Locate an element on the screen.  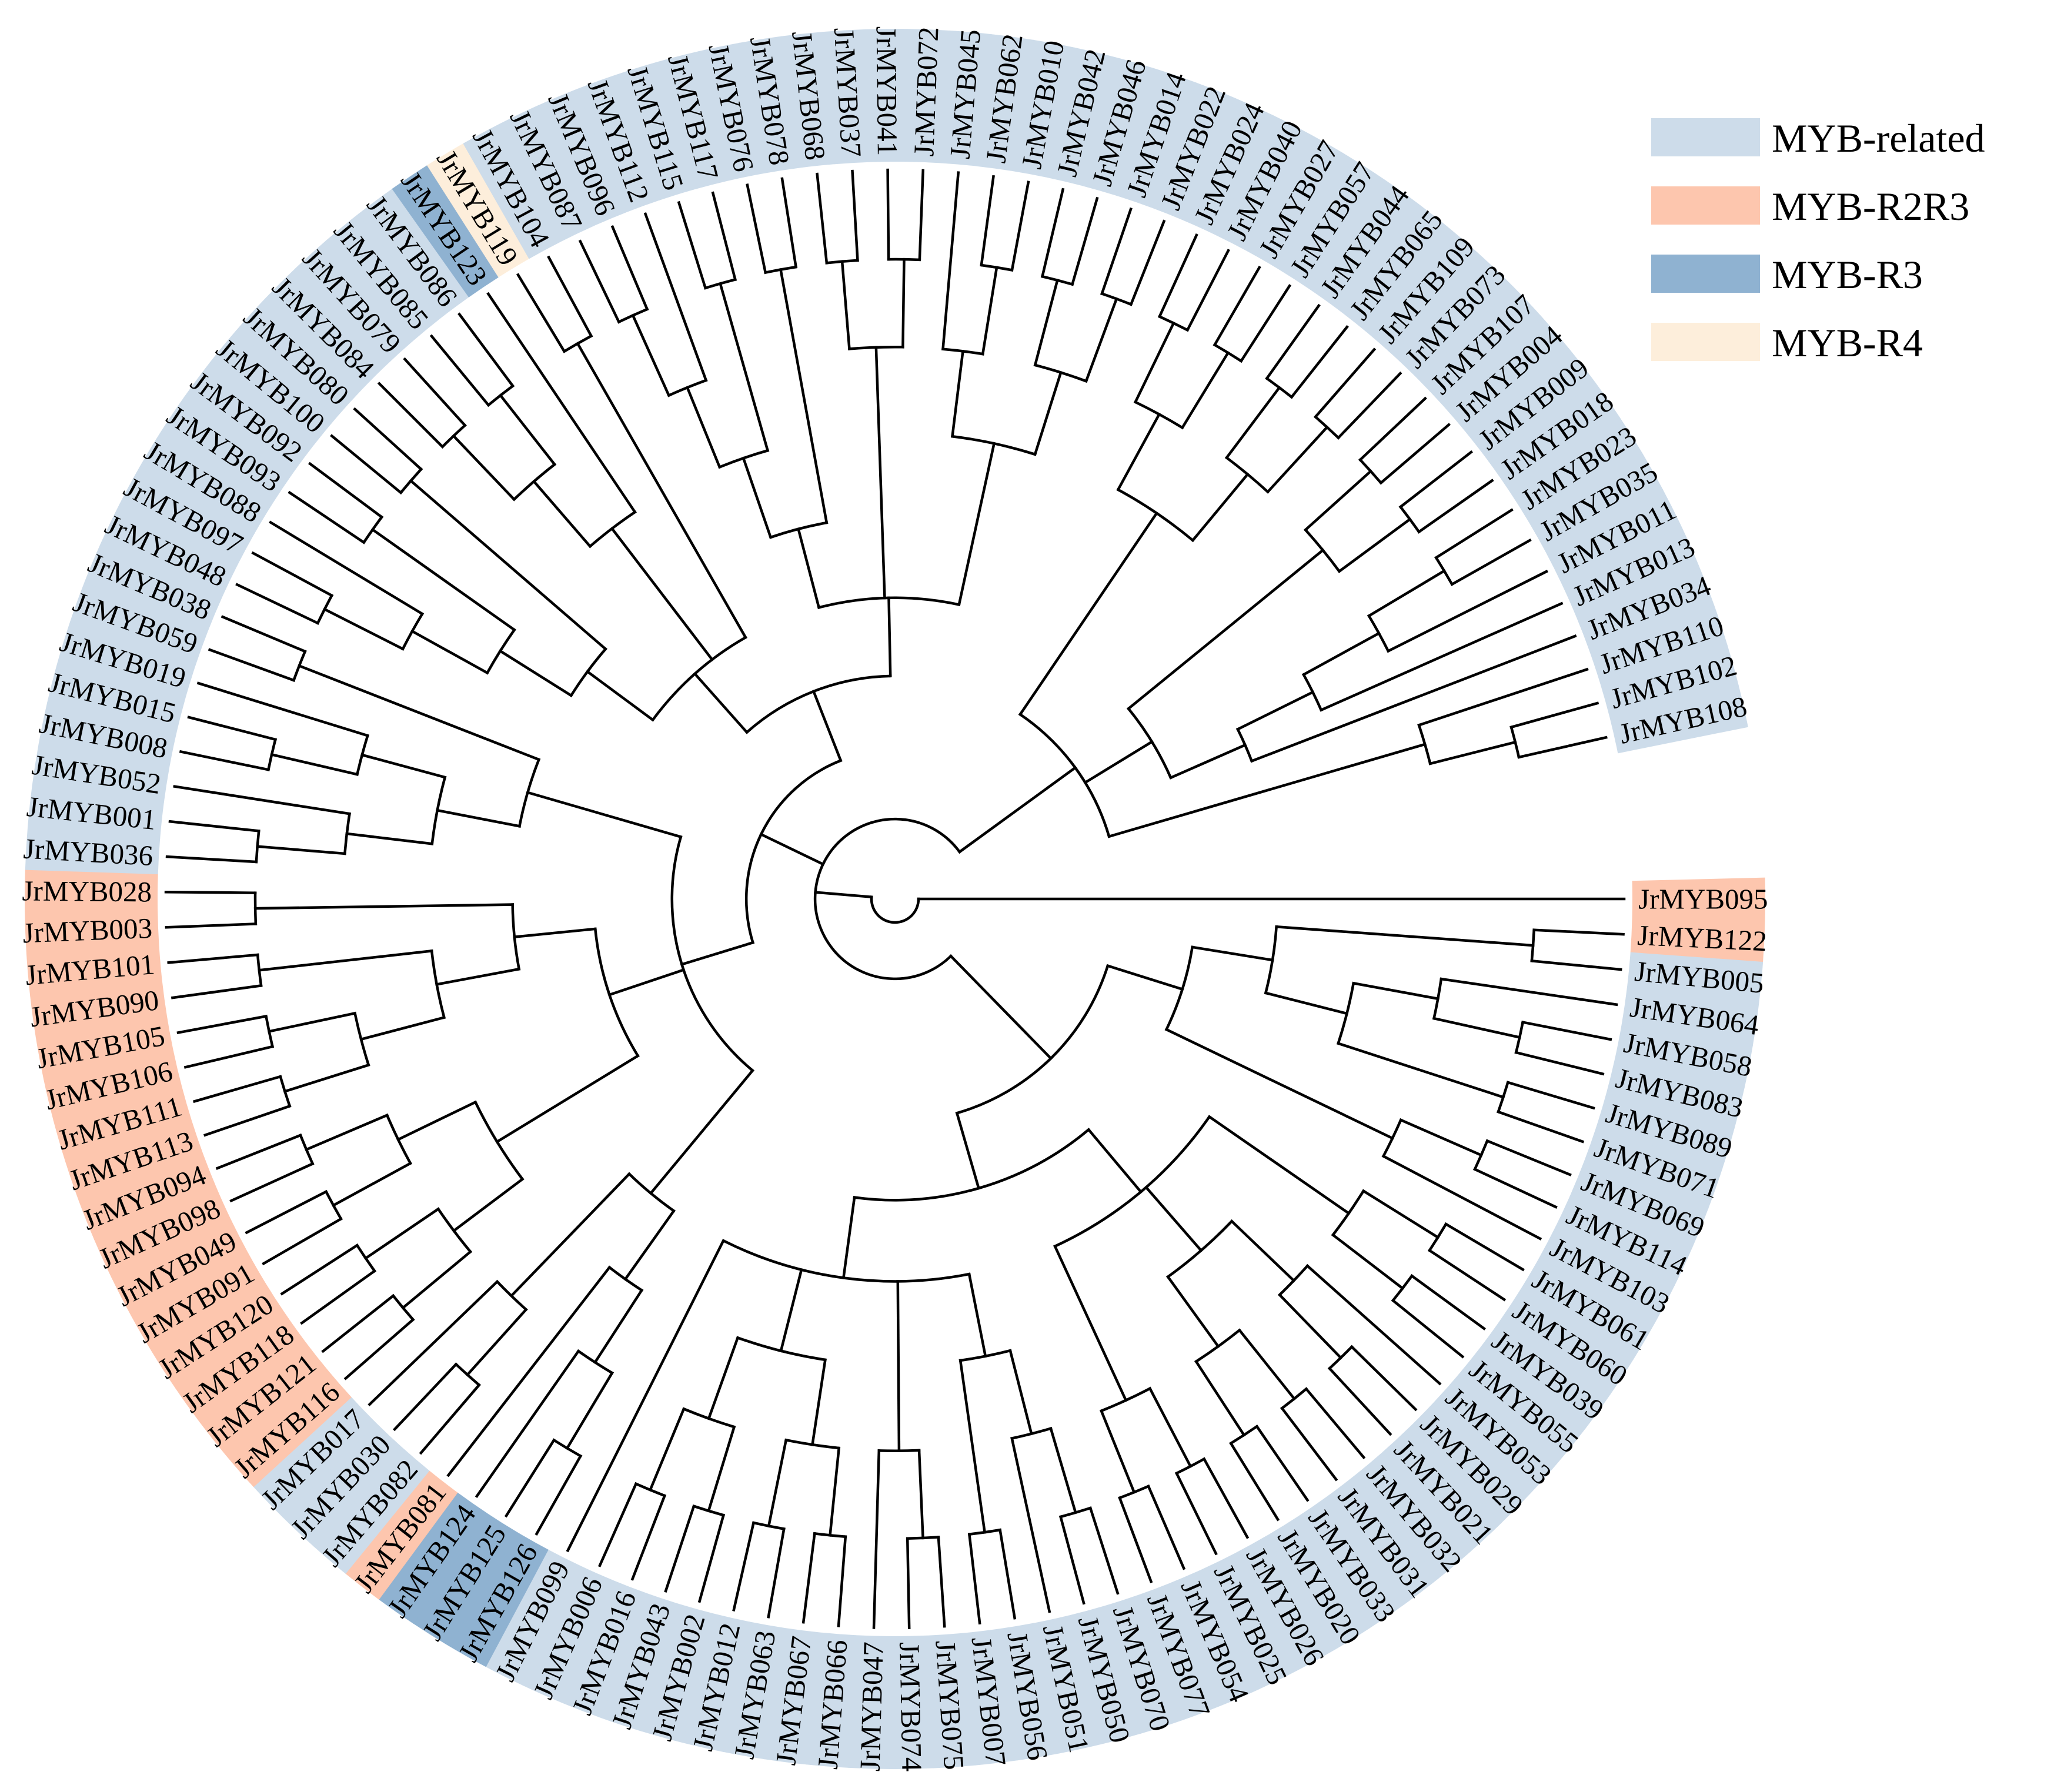
legend: MYB-related MYB-R2R3 MYB-R3 MYB-R4 is located at coordinates (1818, 240).